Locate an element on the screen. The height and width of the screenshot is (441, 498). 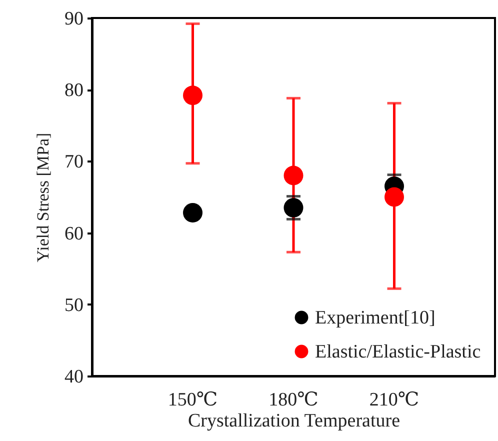
x-tick-label: 150℃ is located at coordinates (193, 400).